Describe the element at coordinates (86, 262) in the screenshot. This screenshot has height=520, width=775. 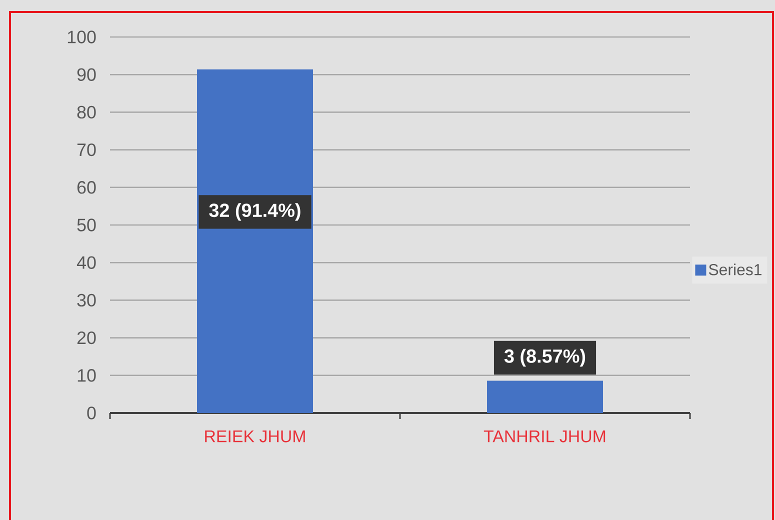
I see `y-tick-label: 40` at that location.